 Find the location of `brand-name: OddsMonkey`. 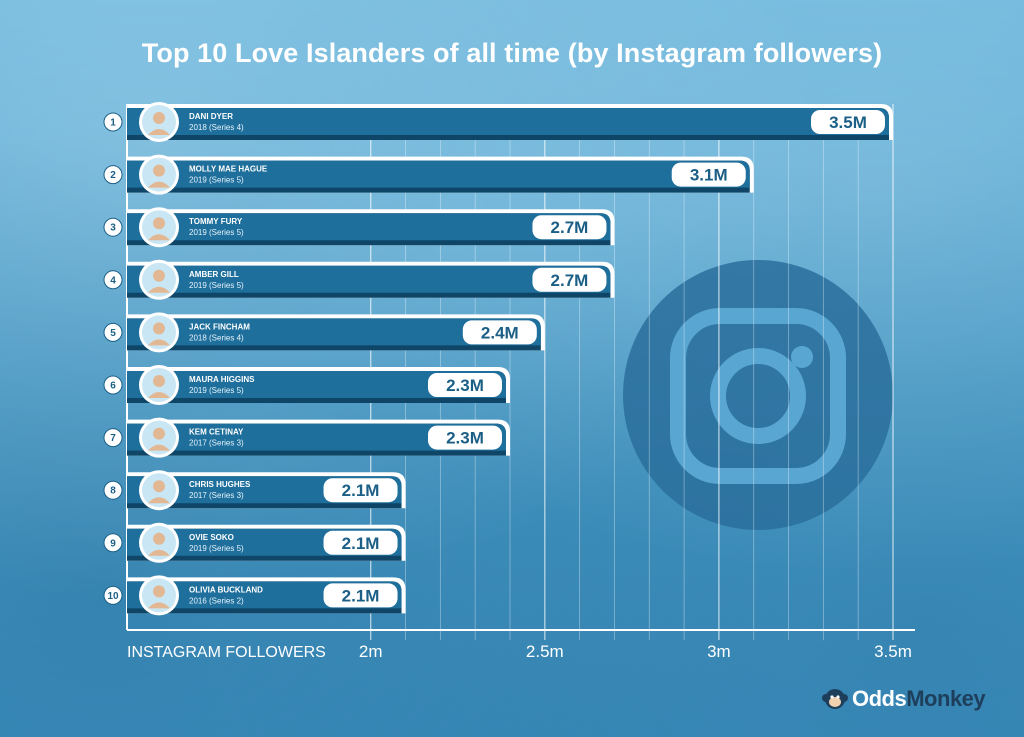

brand-name: OddsMonkey is located at coordinates (919, 699).